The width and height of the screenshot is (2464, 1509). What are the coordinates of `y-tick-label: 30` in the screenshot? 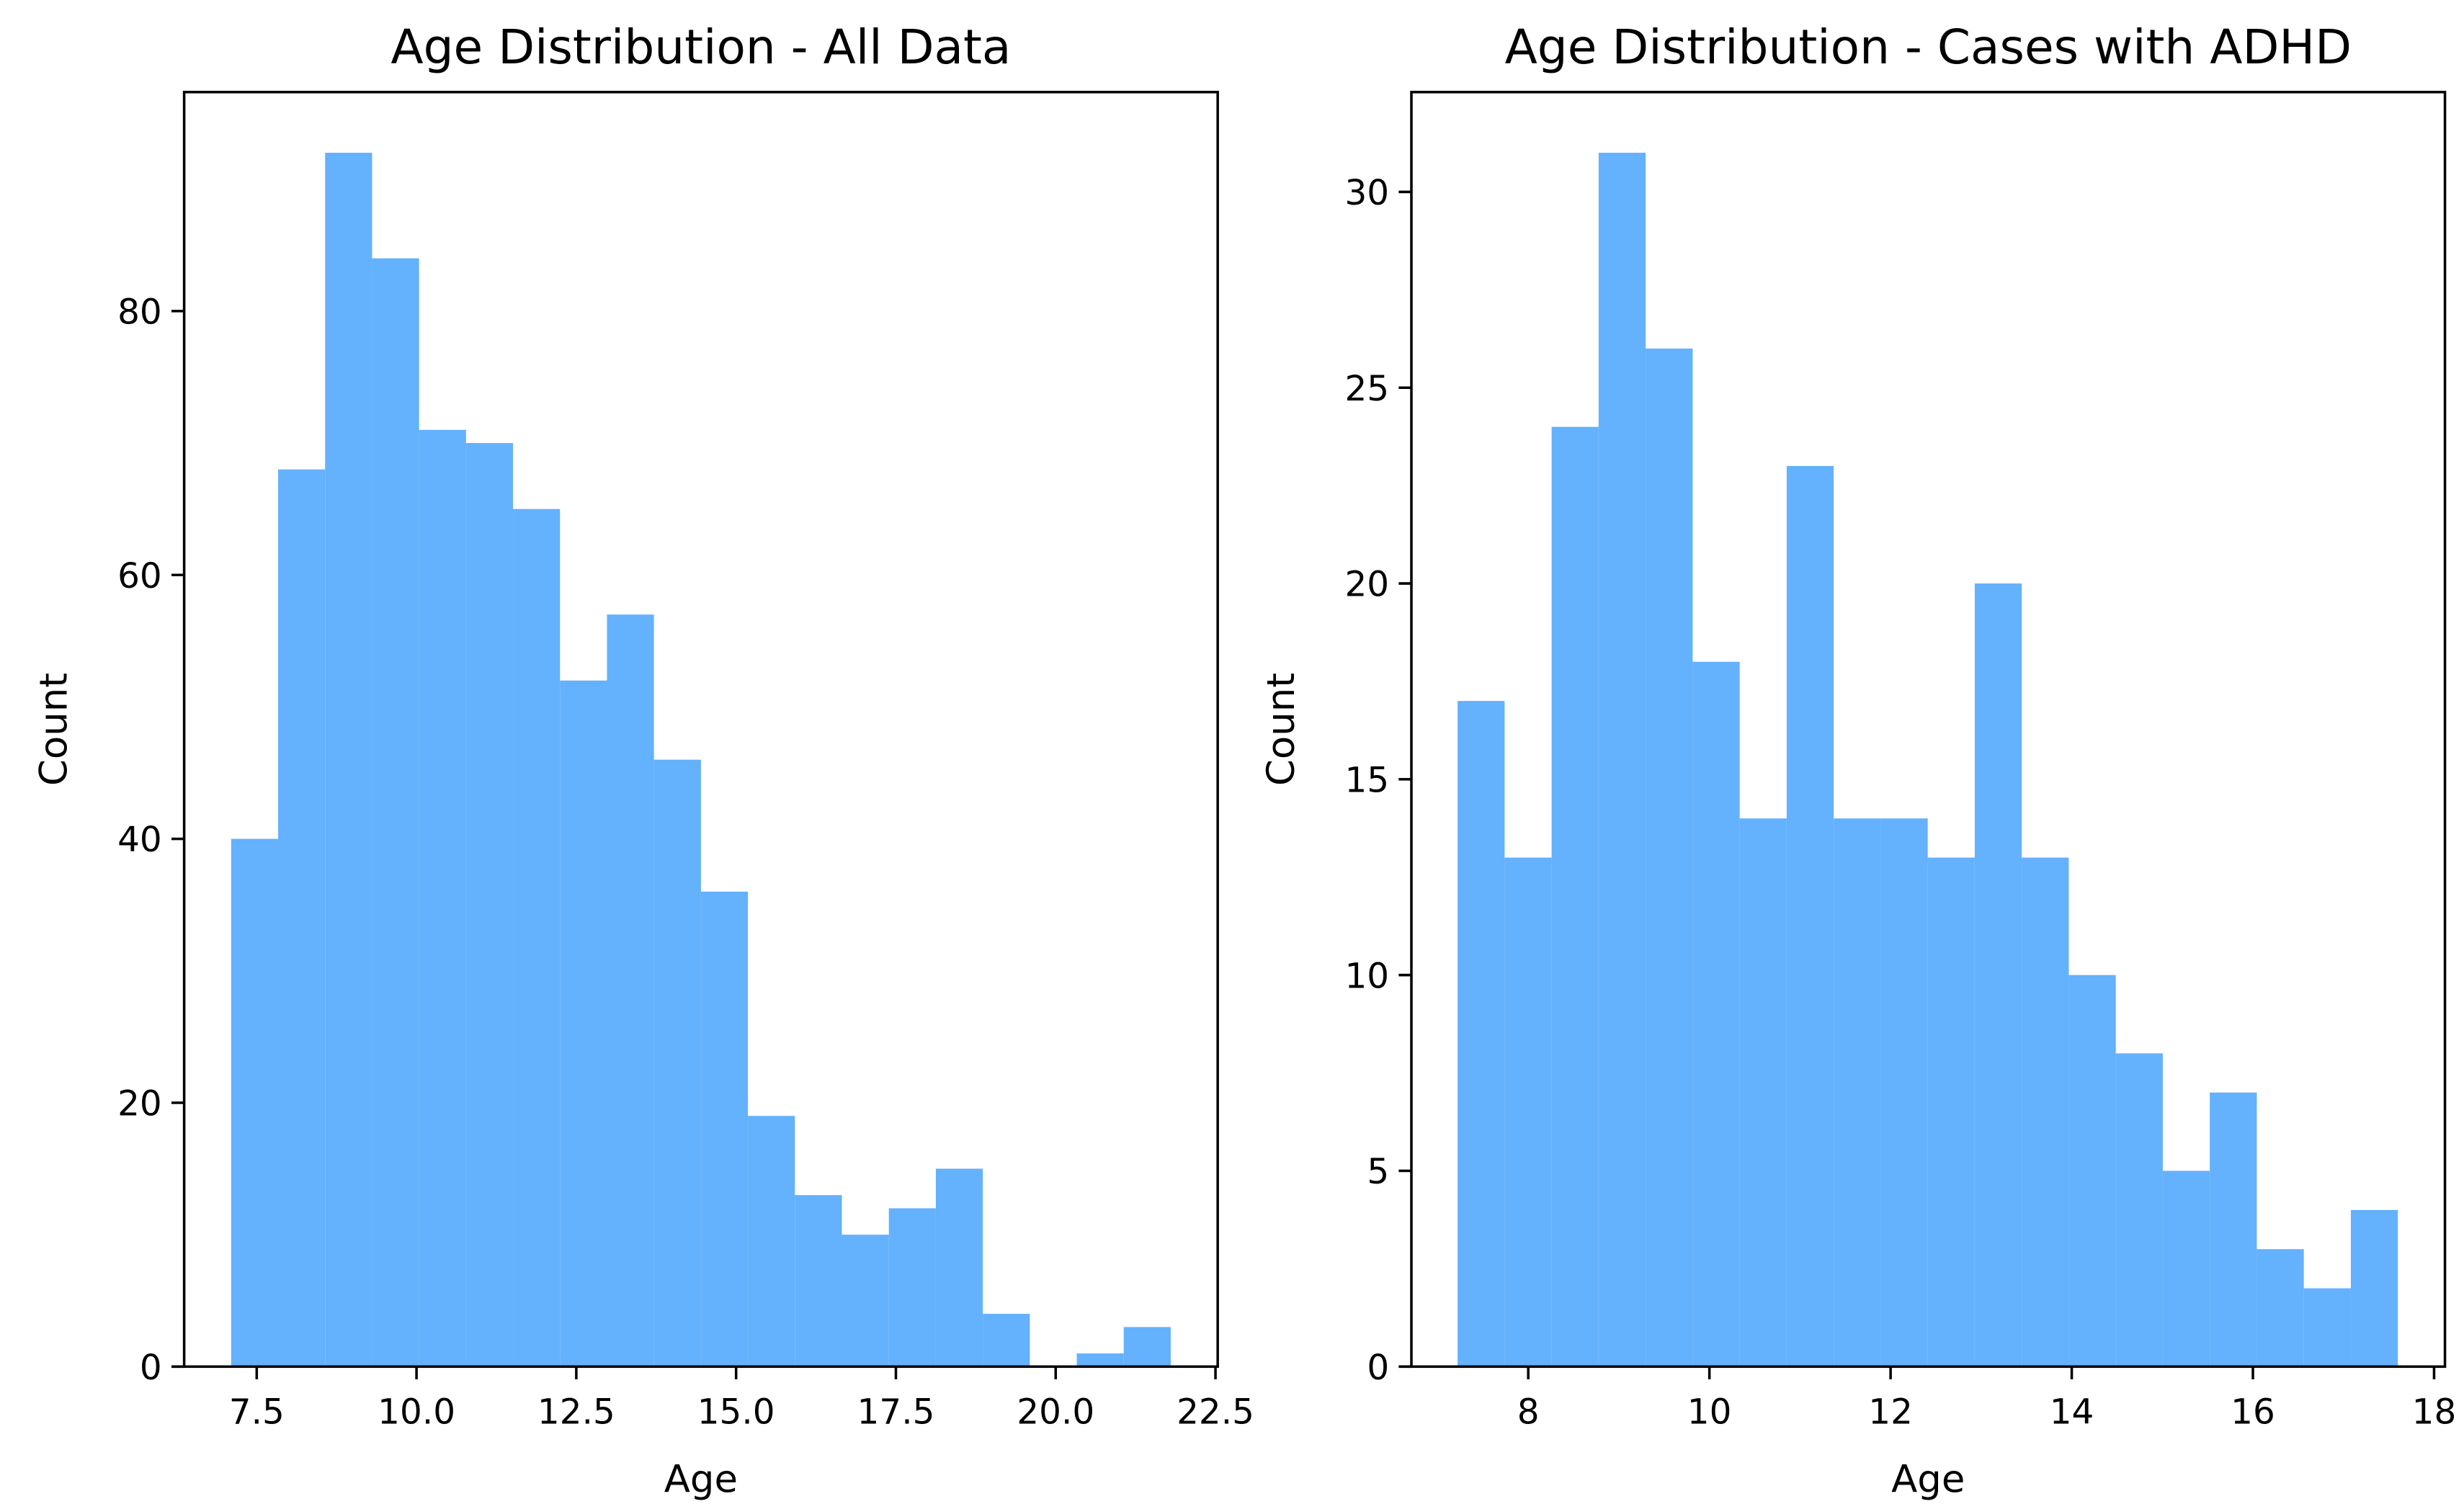 It's located at (1366, 193).